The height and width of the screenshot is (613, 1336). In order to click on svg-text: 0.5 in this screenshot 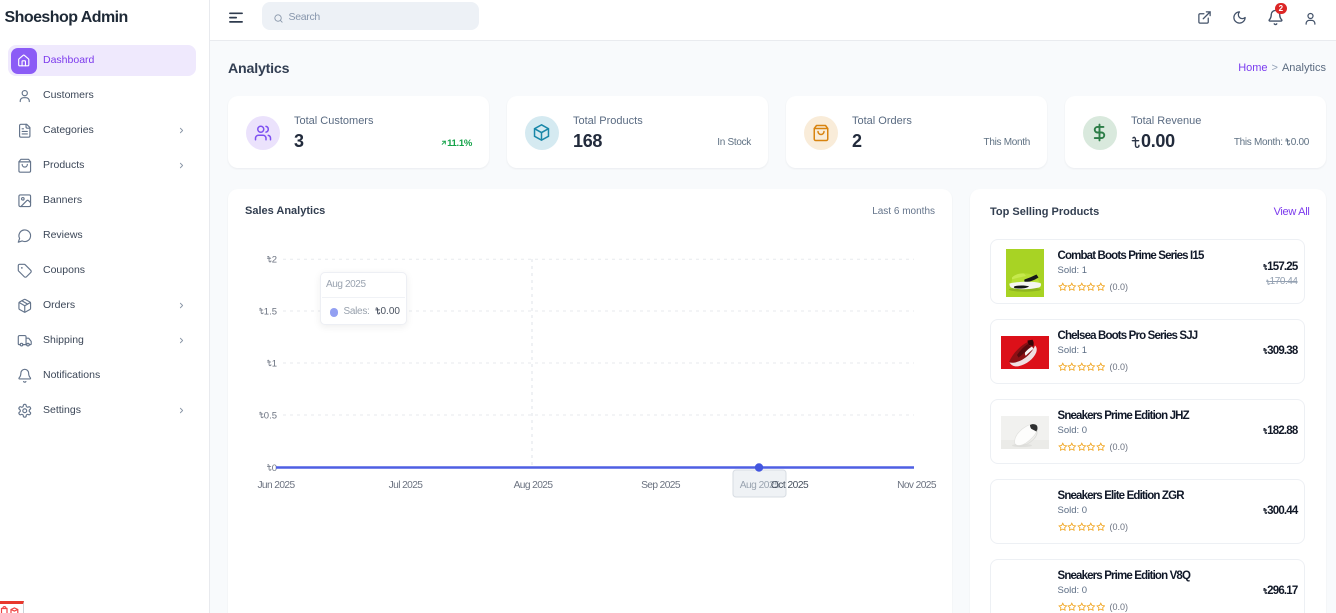, I will do `click(270, 415)`.